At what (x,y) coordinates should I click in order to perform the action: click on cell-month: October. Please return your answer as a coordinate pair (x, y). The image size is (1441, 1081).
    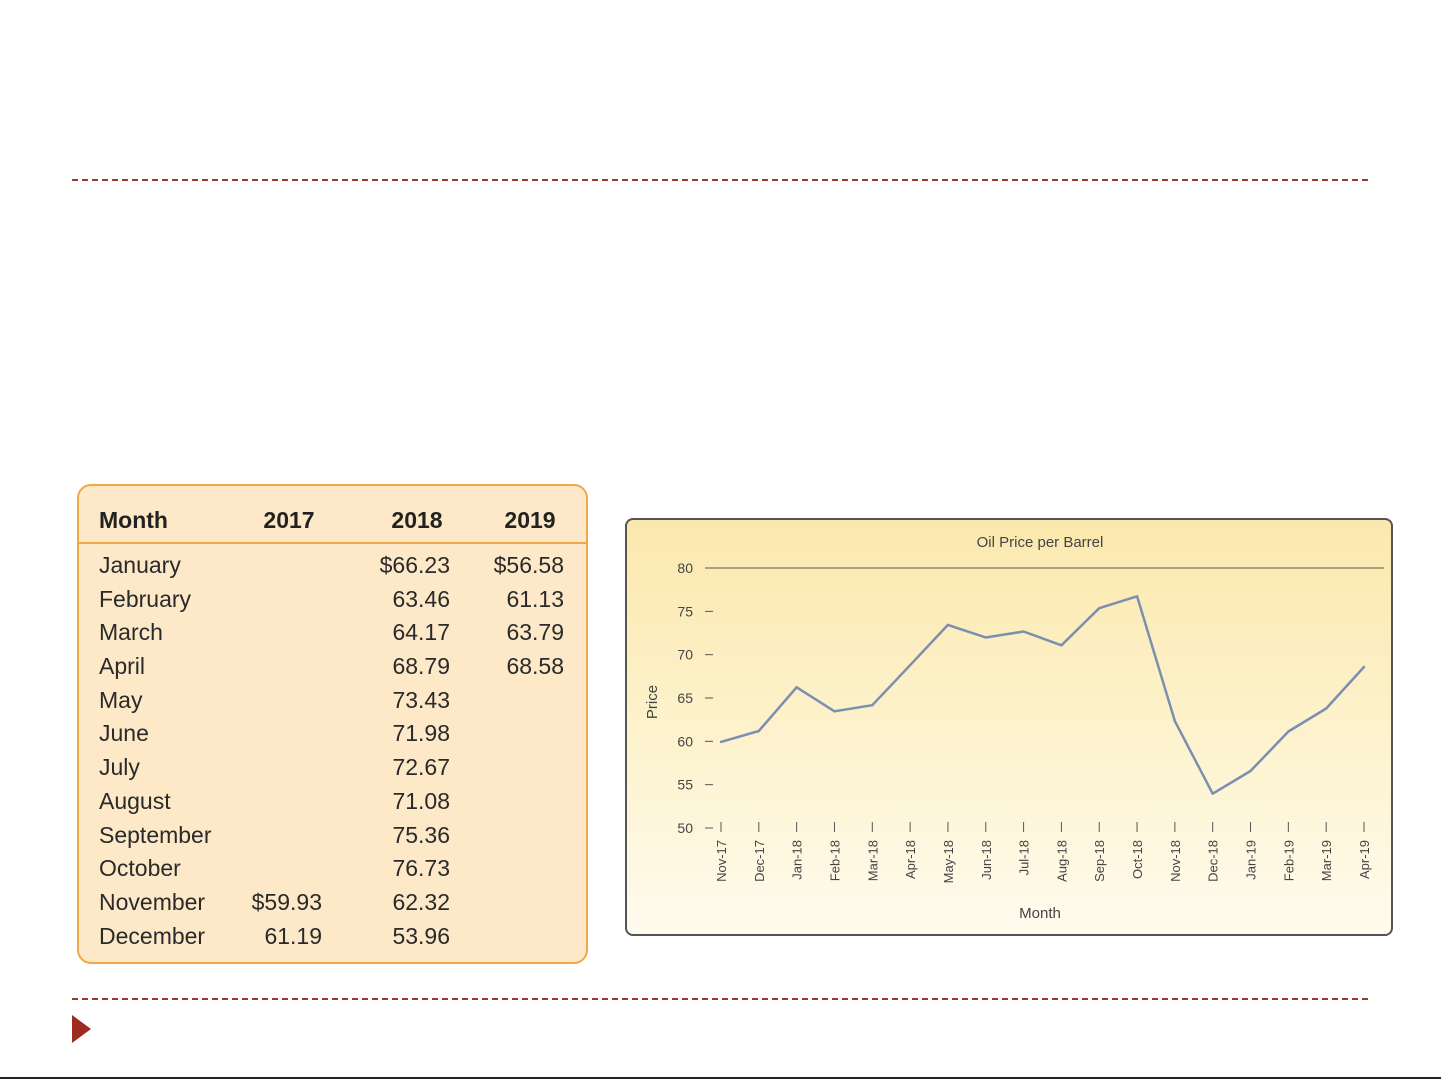
    Looking at the image, I should click on (140, 868).